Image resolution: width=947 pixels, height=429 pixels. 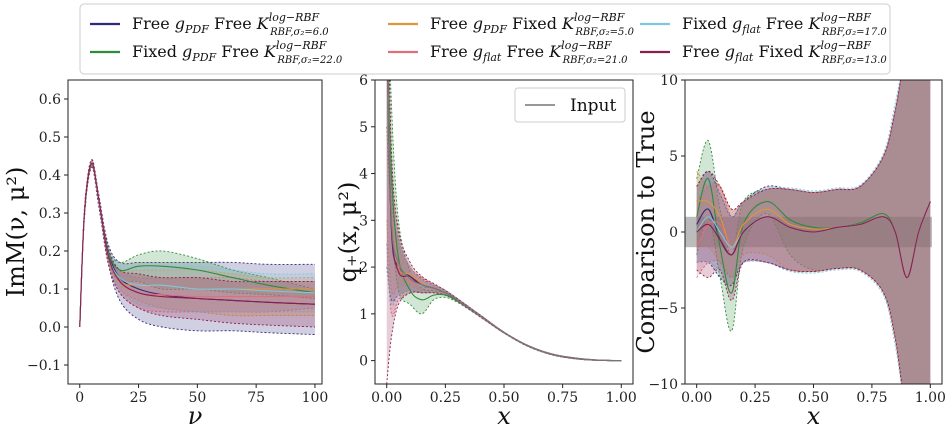 What do you see at coordinates (50, 214) in the screenshot?
I see `y-tick-label: 0.3` at bounding box center [50, 214].